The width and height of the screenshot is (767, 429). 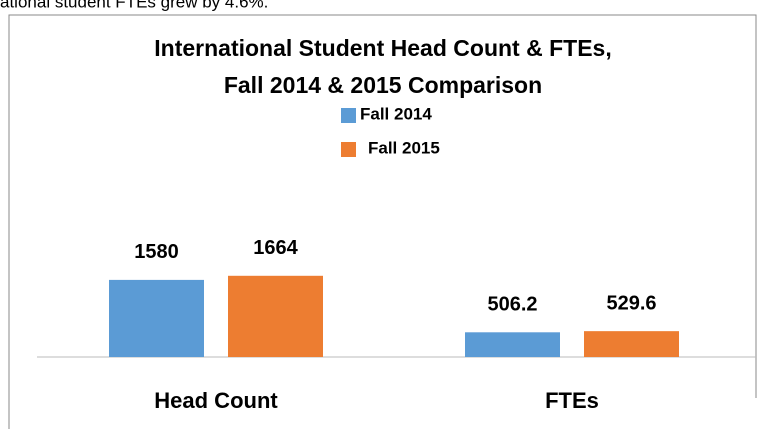 What do you see at coordinates (396, 113) in the screenshot?
I see `legend-label: Fall 2014` at bounding box center [396, 113].